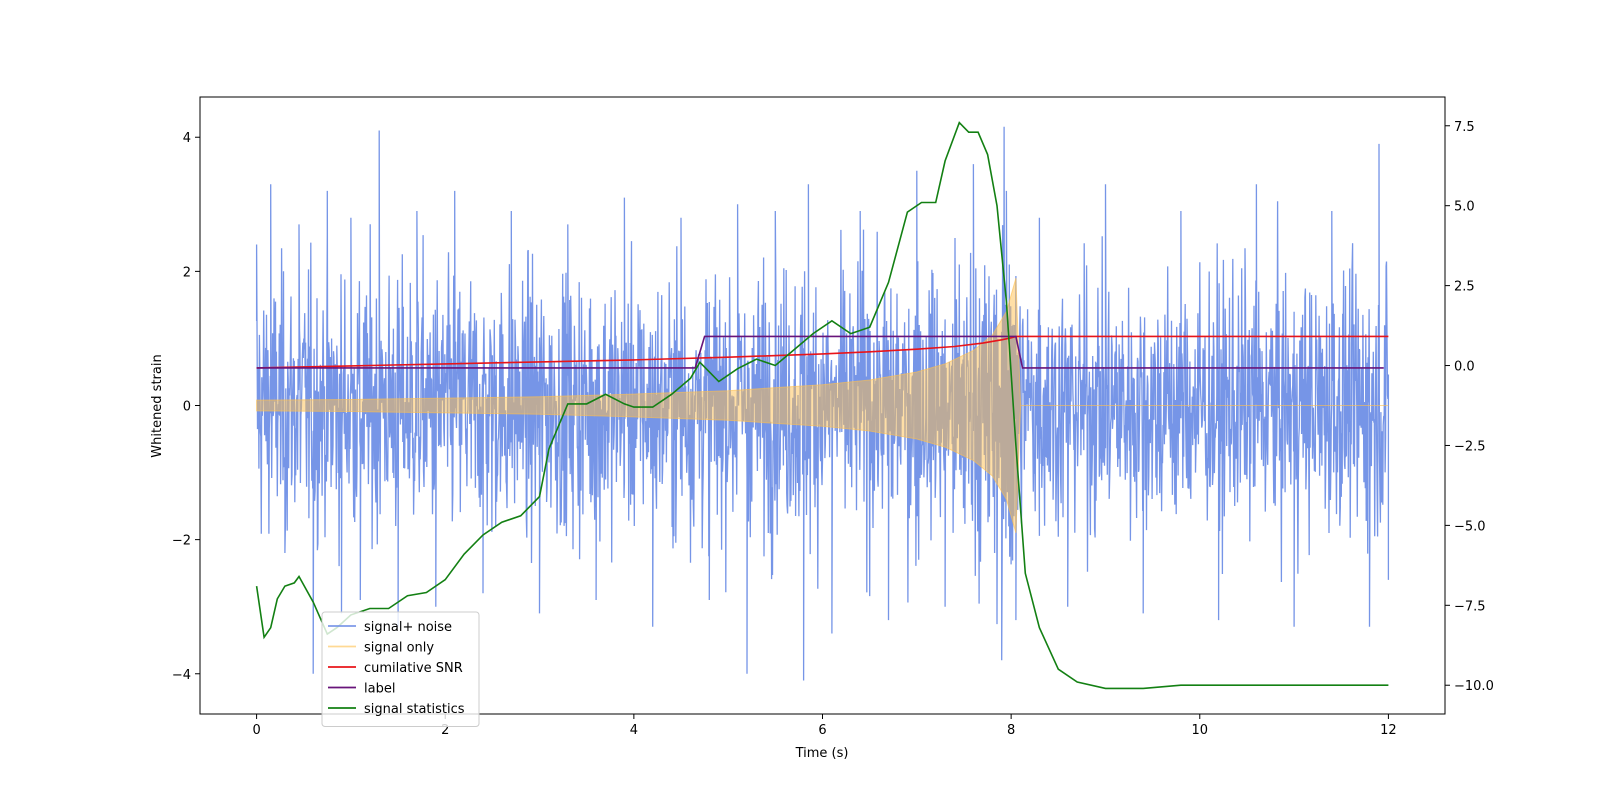  What do you see at coordinates (399, 648) in the screenshot?
I see `legend-label: signal only` at bounding box center [399, 648].